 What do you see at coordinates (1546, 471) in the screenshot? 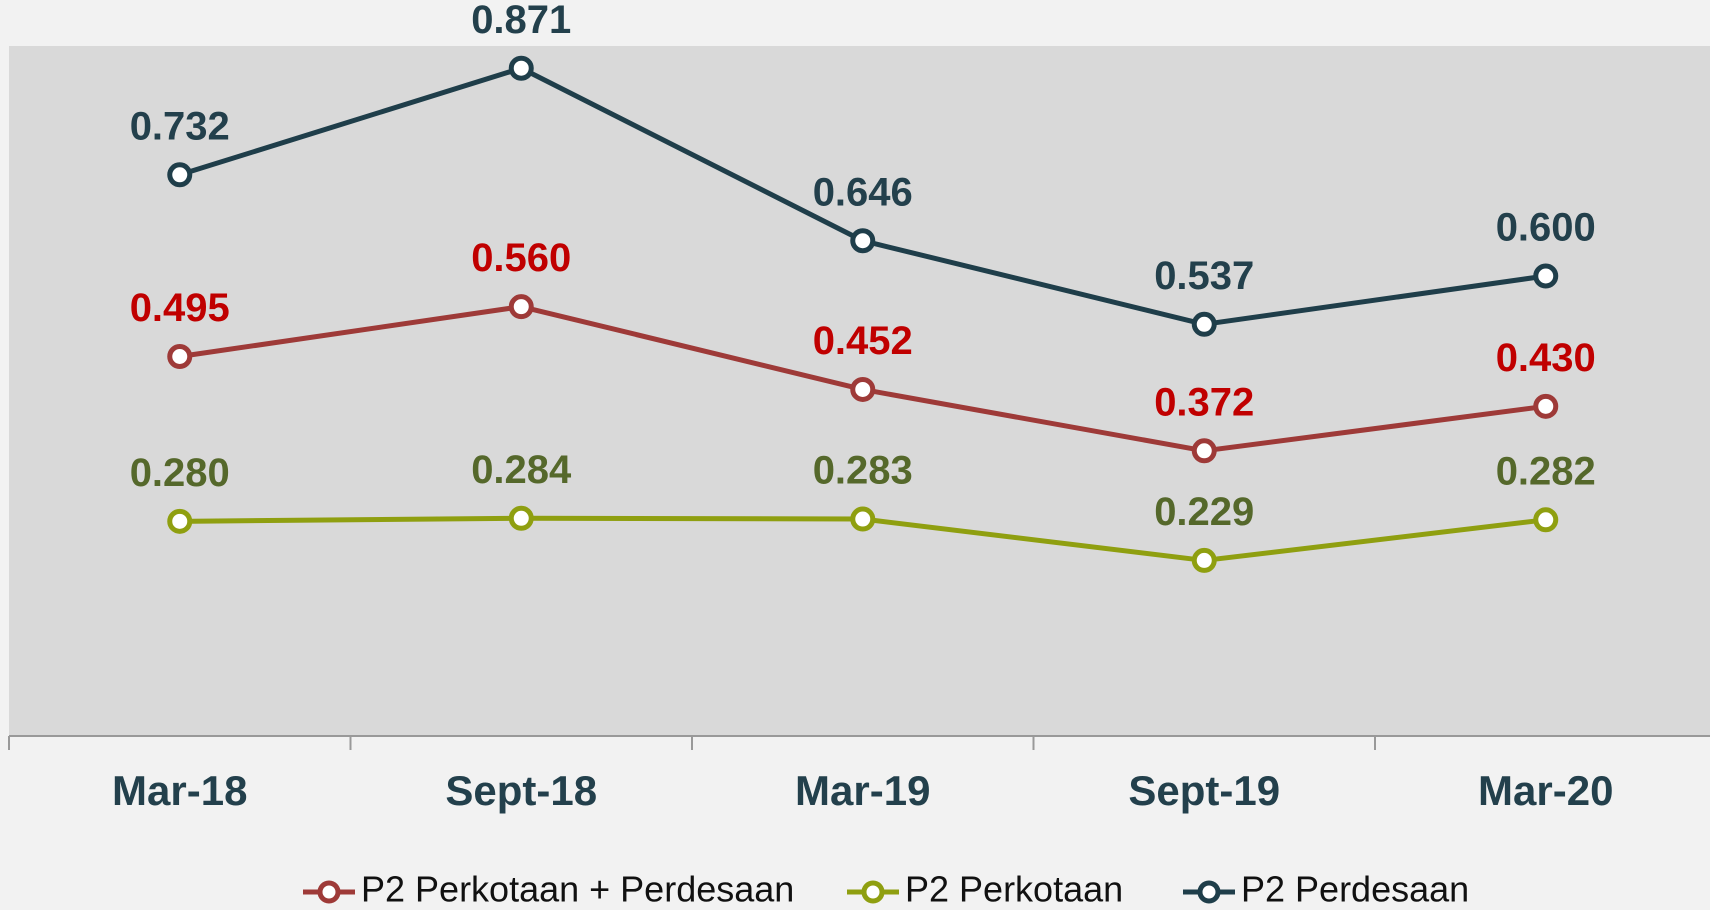
I see `data-label: 0.282` at bounding box center [1546, 471].